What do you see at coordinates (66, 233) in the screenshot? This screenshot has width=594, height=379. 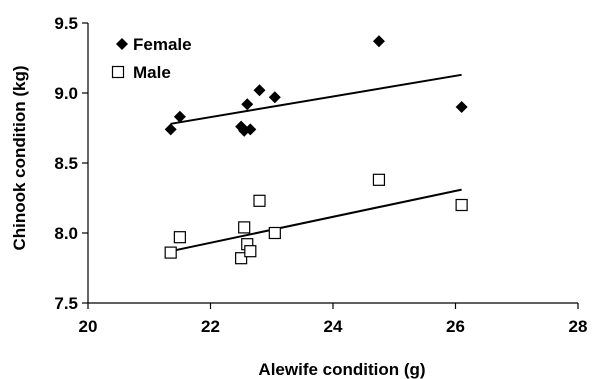 I see `y-tick-label: 8.0` at bounding box center [66, 233].